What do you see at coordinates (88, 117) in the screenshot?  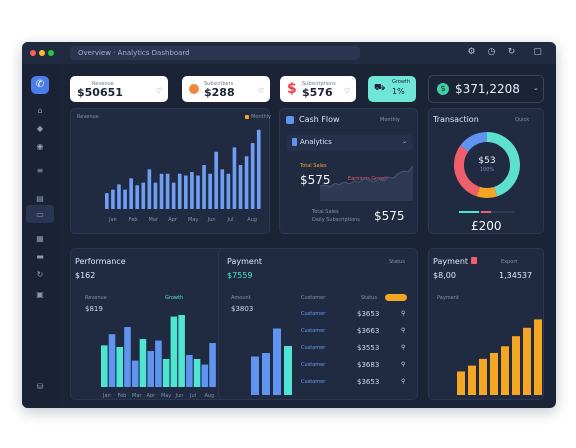 I see `panel-title: Revenue` at bounding box center [88, 117].